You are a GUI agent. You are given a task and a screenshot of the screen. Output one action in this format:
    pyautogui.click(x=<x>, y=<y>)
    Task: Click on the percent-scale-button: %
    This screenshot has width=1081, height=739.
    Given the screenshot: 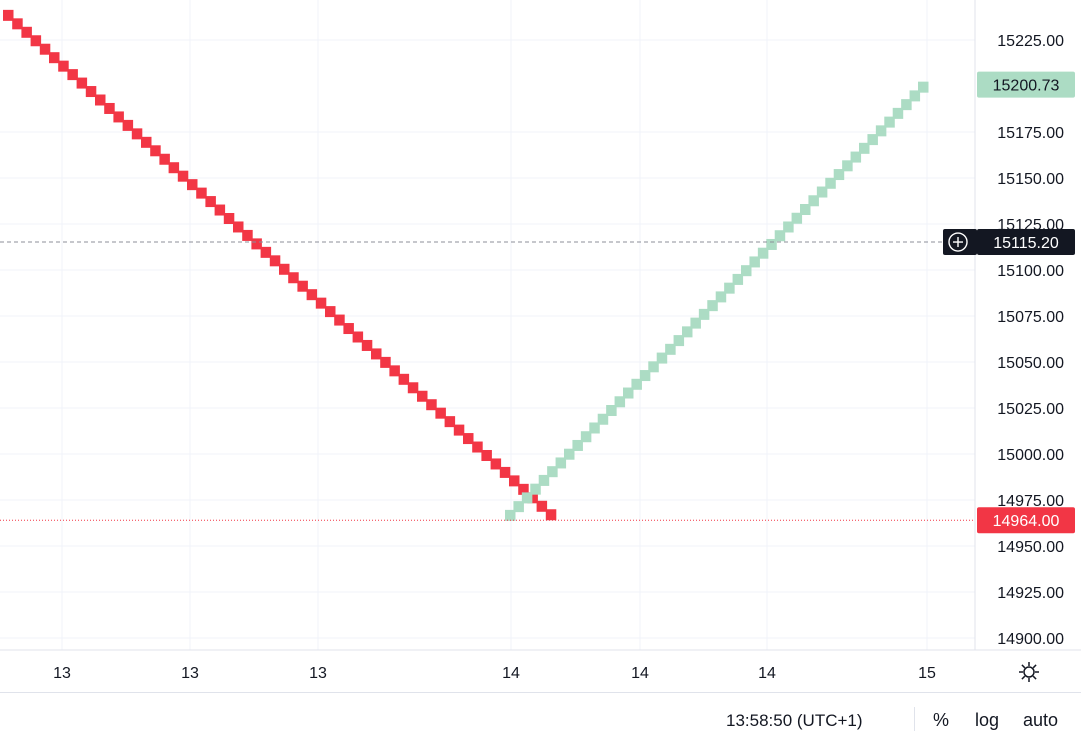 What is the action you would take?
    pyautogui.click(x=941, y=720)
    